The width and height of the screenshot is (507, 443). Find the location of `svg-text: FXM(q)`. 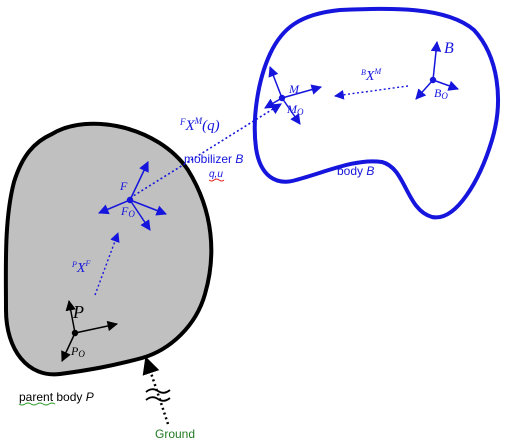

svg-text: FXM(q) is located at coordinates (199, 125).